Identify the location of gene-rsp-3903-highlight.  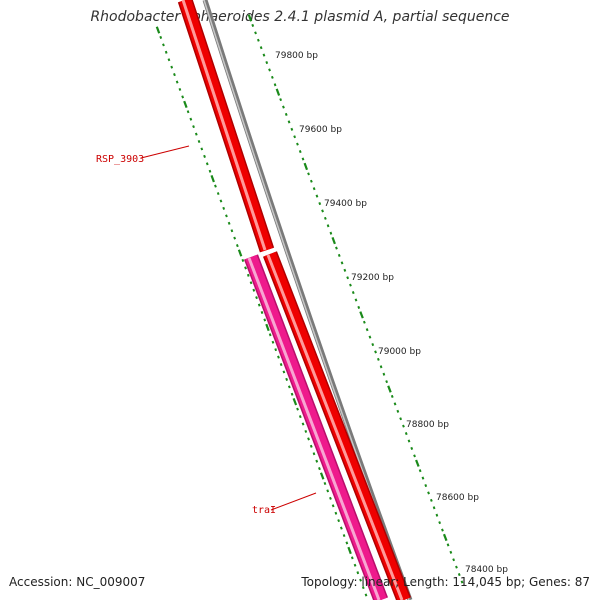
(224, 125).